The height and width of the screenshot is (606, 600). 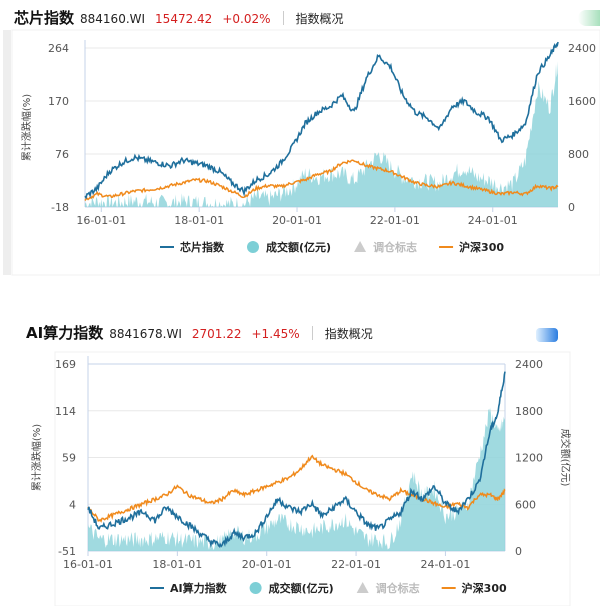 I want to click on corner-blue-icon, so click(x=547, y=335).